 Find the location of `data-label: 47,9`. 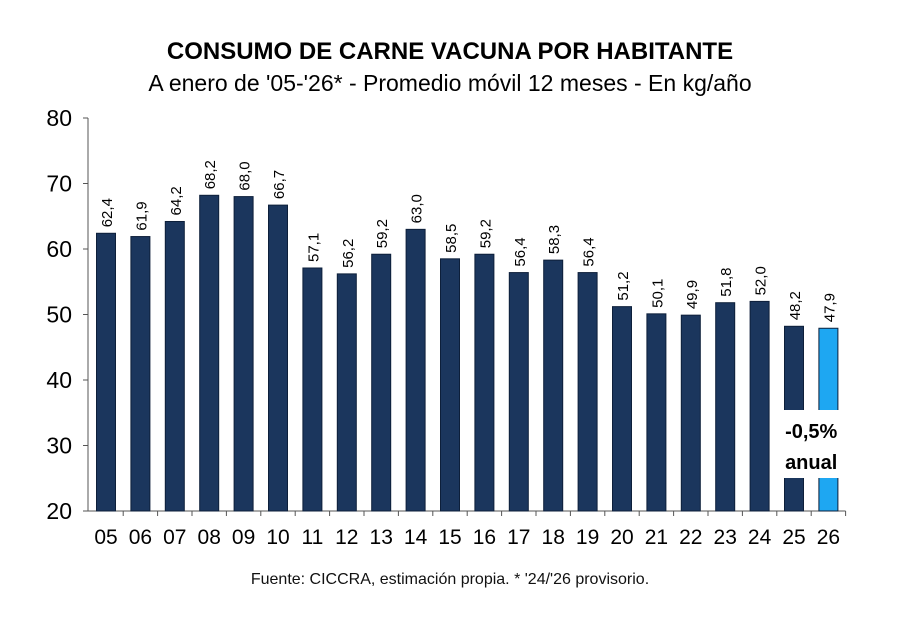

data-label: 47,9 is located at coordinates (829, 307).